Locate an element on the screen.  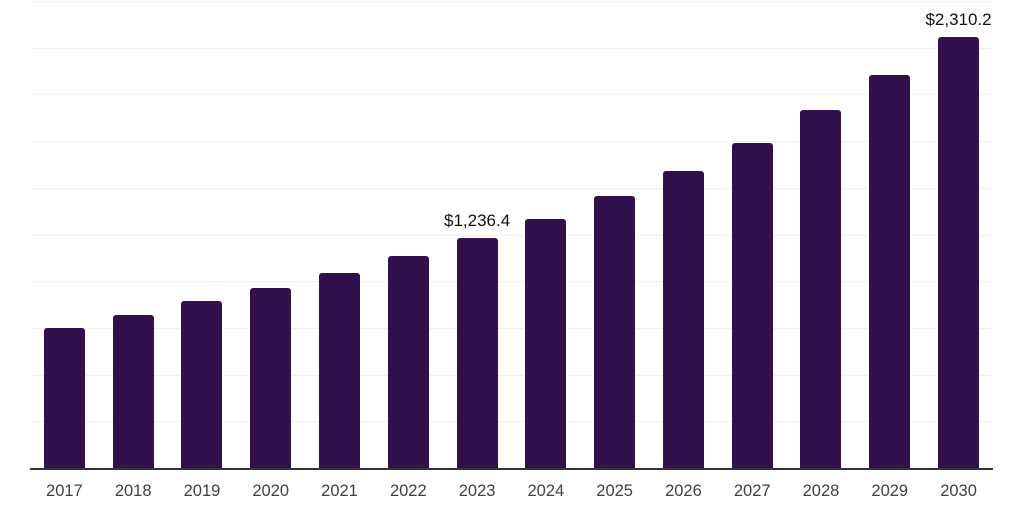
x-tick-label-2024: 2024 is located at coordinates (546, 491).